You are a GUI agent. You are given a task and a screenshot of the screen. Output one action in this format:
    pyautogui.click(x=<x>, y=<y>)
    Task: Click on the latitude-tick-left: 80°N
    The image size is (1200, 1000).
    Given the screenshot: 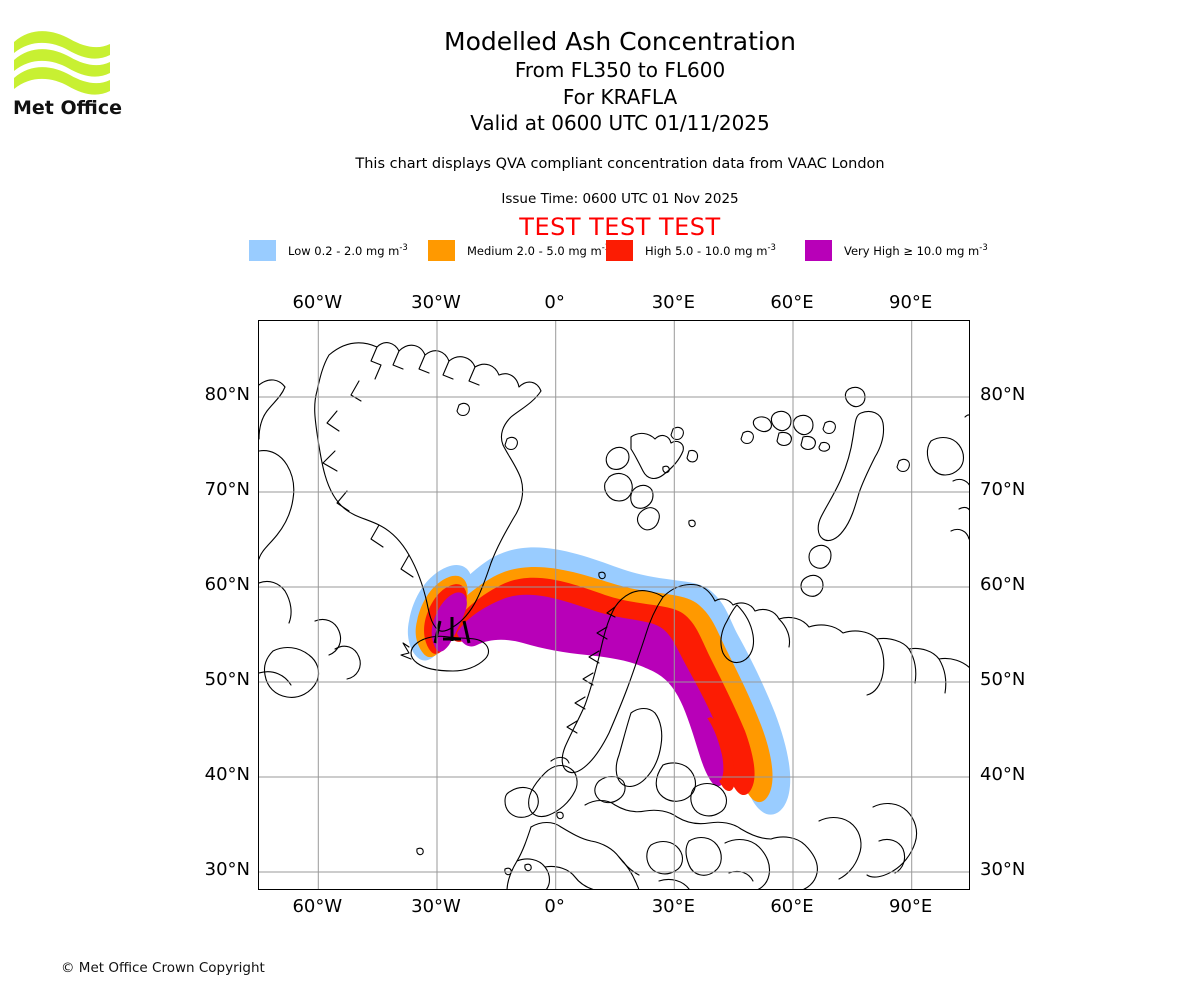 What is the action you would take?
    pyautogui.click(x=227, y=394)
    